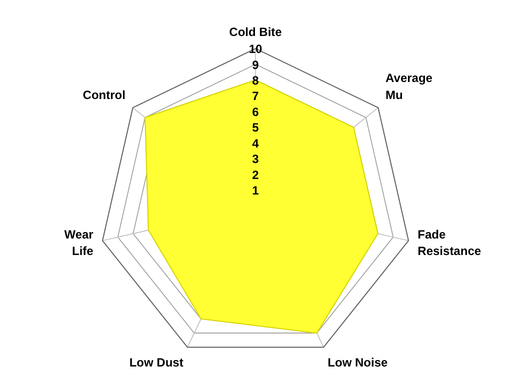 The width and height of the screenshot is (510, 389). Describe the element at coordinates (358, 363) in the screenshot. I see `spoke-label: Low Noise` at that location.